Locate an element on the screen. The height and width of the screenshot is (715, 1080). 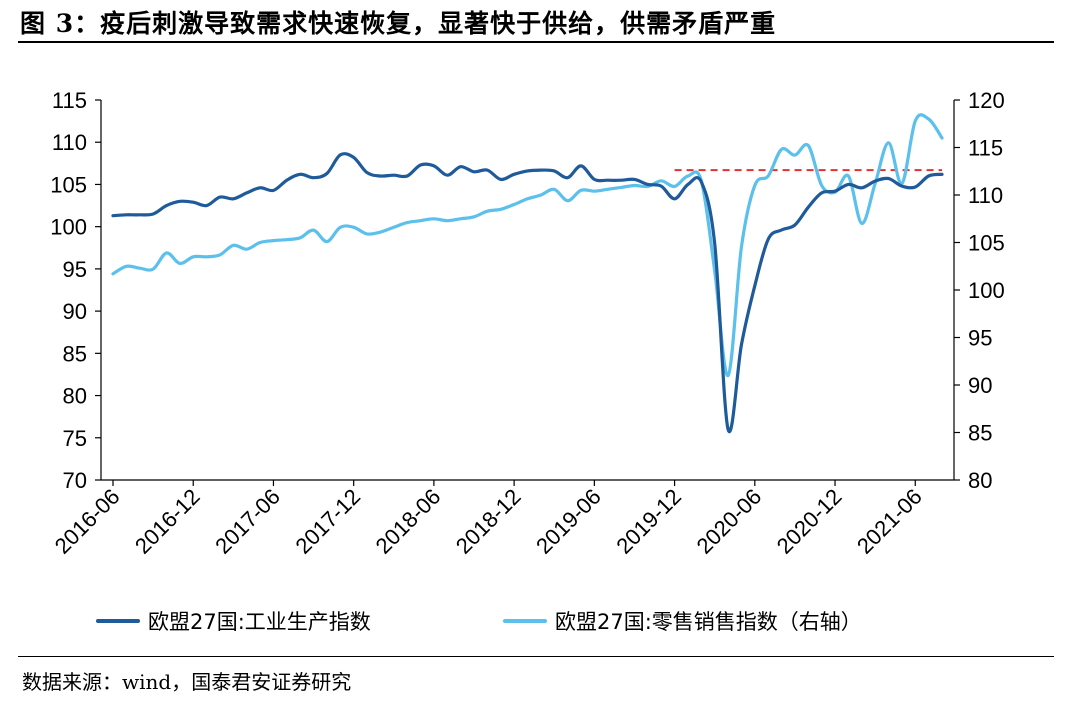
right-tick-label: 95 is located at coordinates (980, 338).